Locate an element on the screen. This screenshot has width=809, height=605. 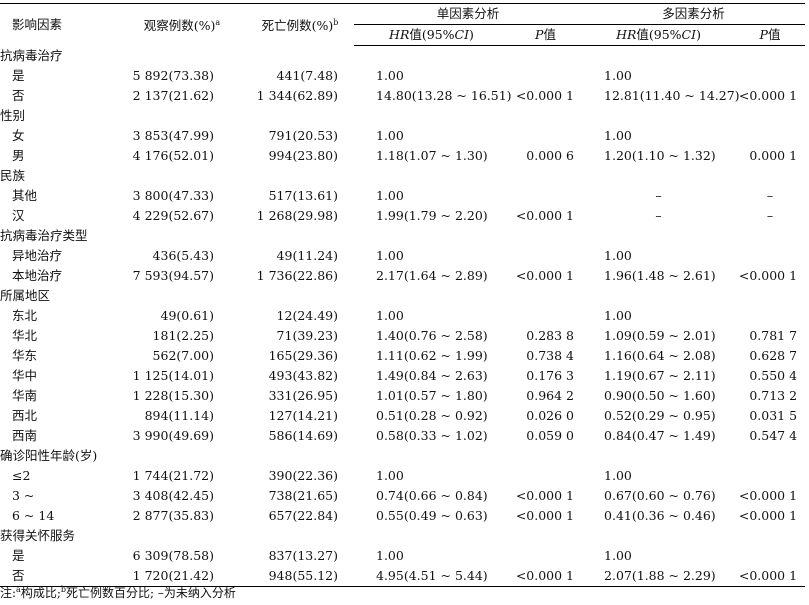
category-label: 获得关怀服务 is located at coordinates (38, 535).